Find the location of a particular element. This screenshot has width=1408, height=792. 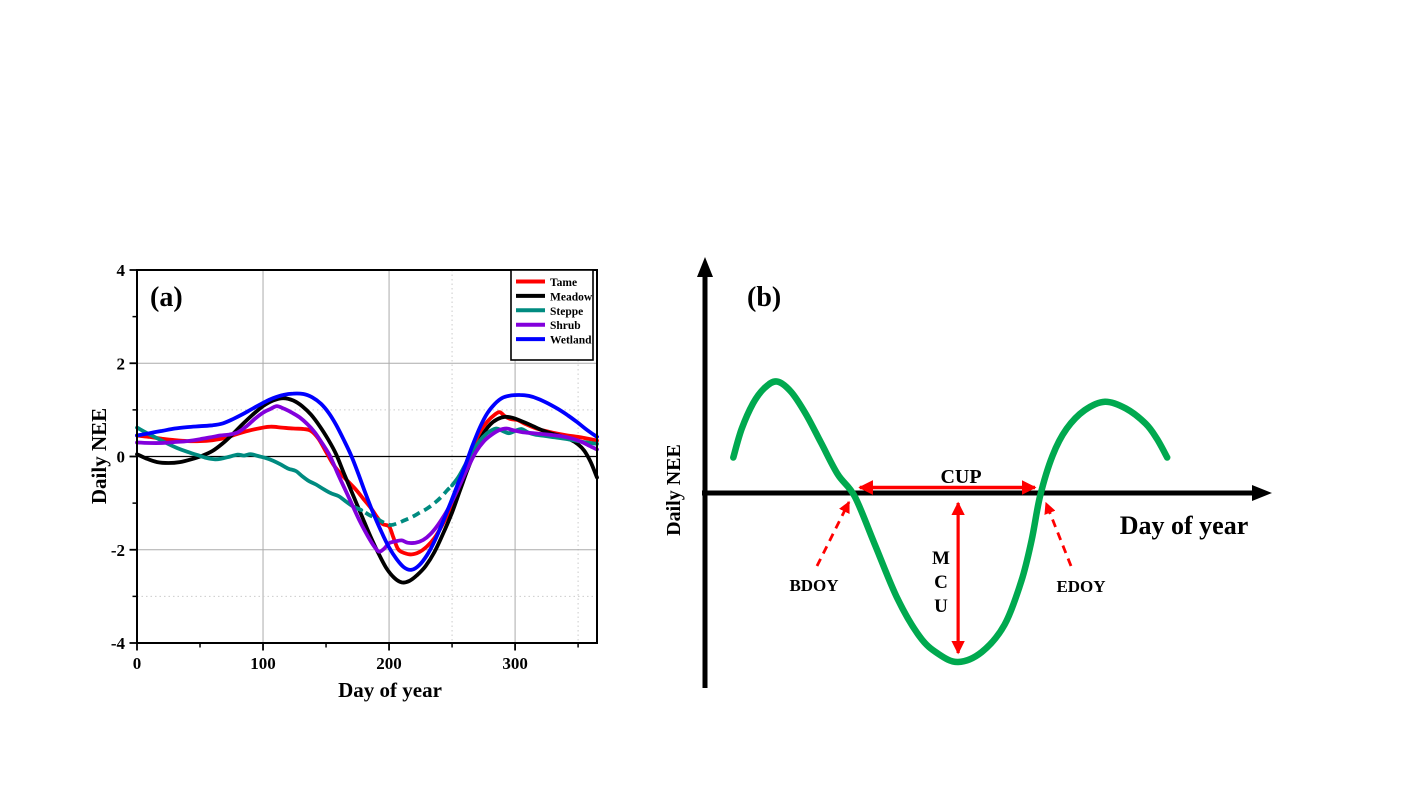

panel-a-y-axis-title: Daily NEE is located at coordinates (99, 456).